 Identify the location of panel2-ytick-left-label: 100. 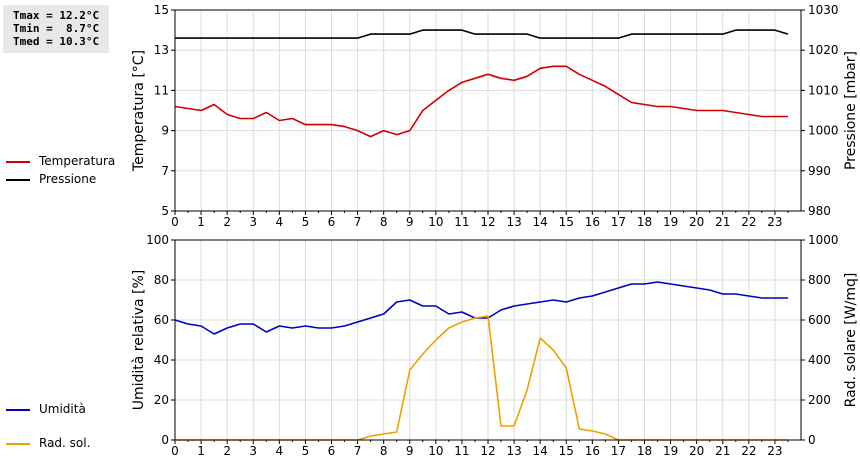
(157, 240).